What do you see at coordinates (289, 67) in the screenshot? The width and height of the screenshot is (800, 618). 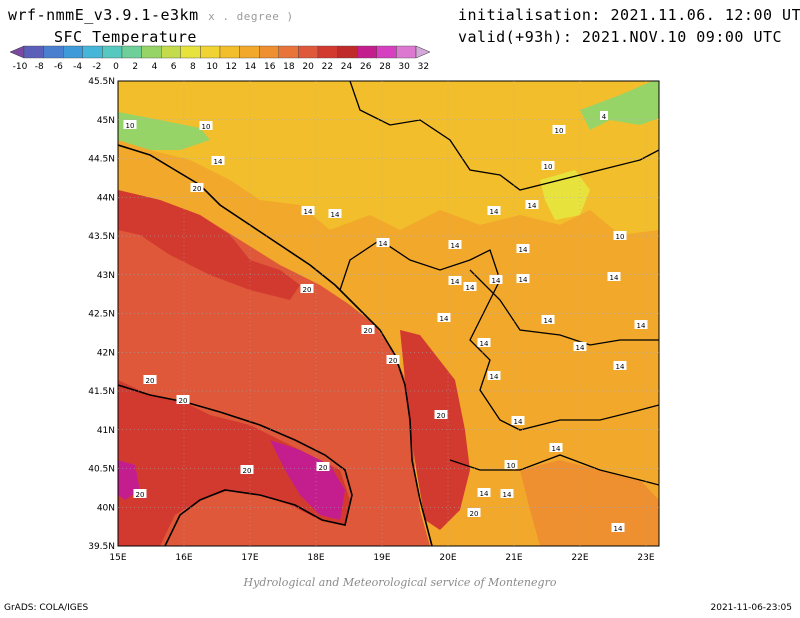 I see `colorbar-label: 18` at bounding box center [289, 67].